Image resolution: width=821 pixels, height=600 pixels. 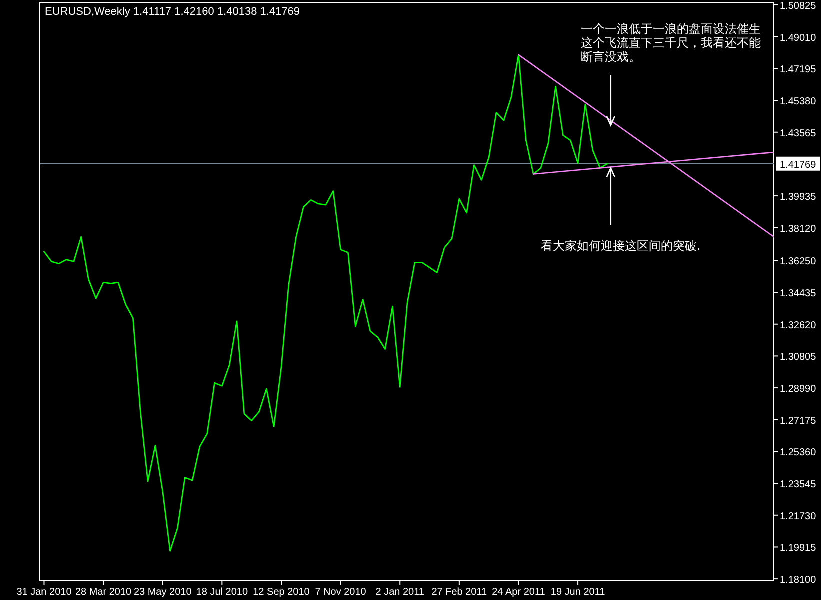 I want to click on y-tick-label: 1.23545, so click(x=798, y=485).